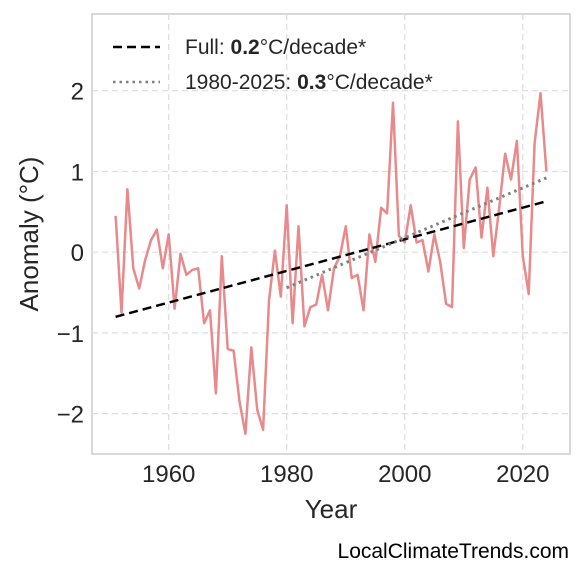 This screenshot has height=580, width=585. Describe the element at coordinates (522, 474) in the screenshot. I see `x-tick-label: 2020` at that location.